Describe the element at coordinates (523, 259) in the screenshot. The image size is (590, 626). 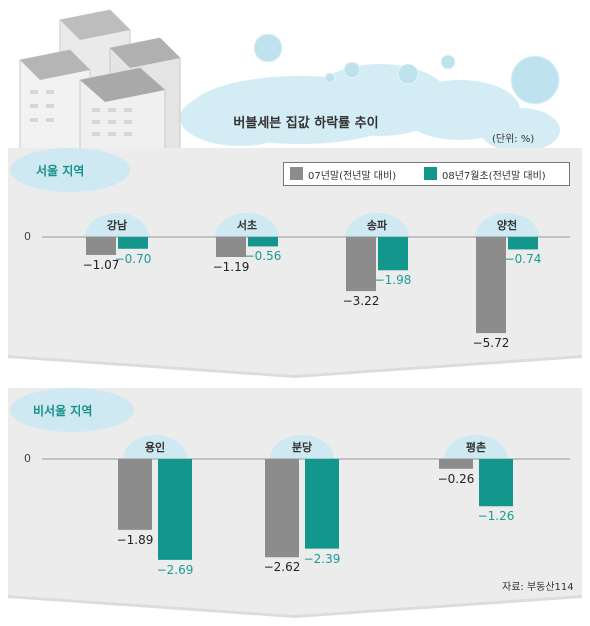
I see `data-label: −0.74` at that location.